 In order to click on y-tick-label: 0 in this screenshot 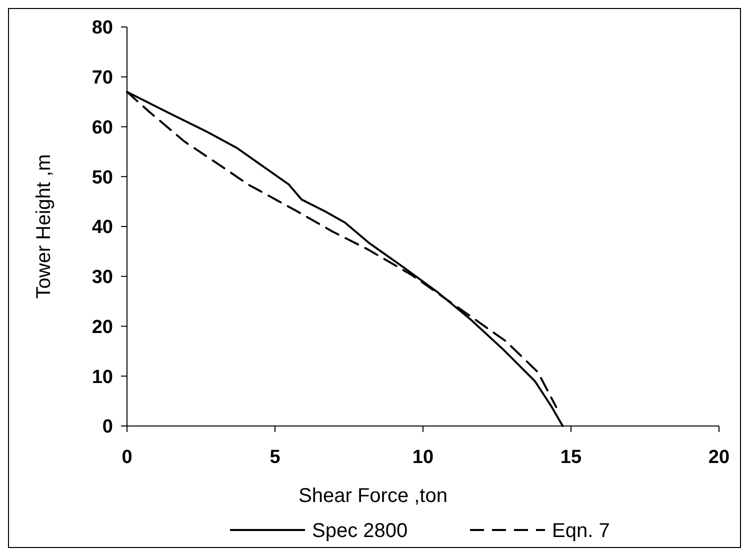, I will do `click(107, 427)`.